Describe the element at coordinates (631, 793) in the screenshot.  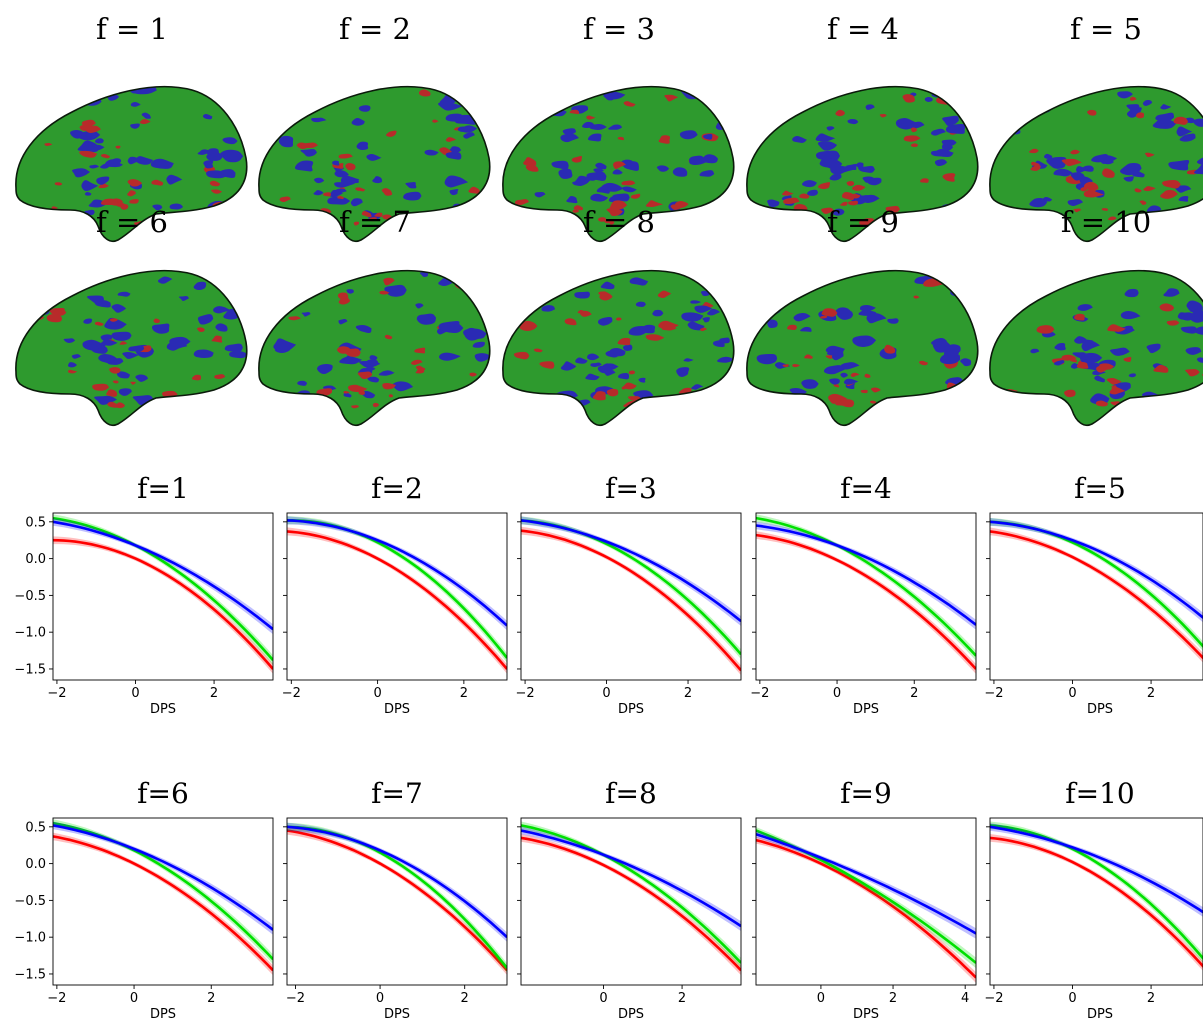
I see `chart-title: f=8` at that location.